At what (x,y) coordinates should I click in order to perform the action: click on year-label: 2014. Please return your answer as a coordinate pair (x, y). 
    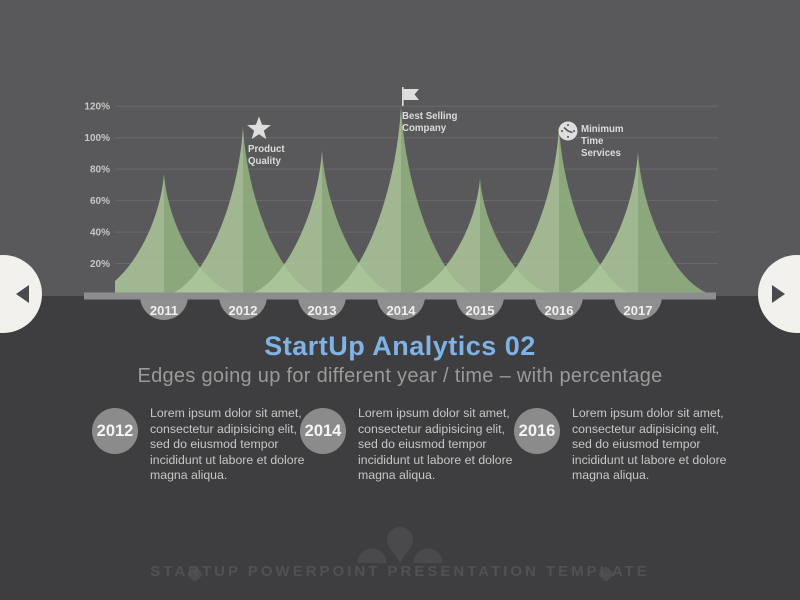
    Looking at the image, I should click on (402, 310).